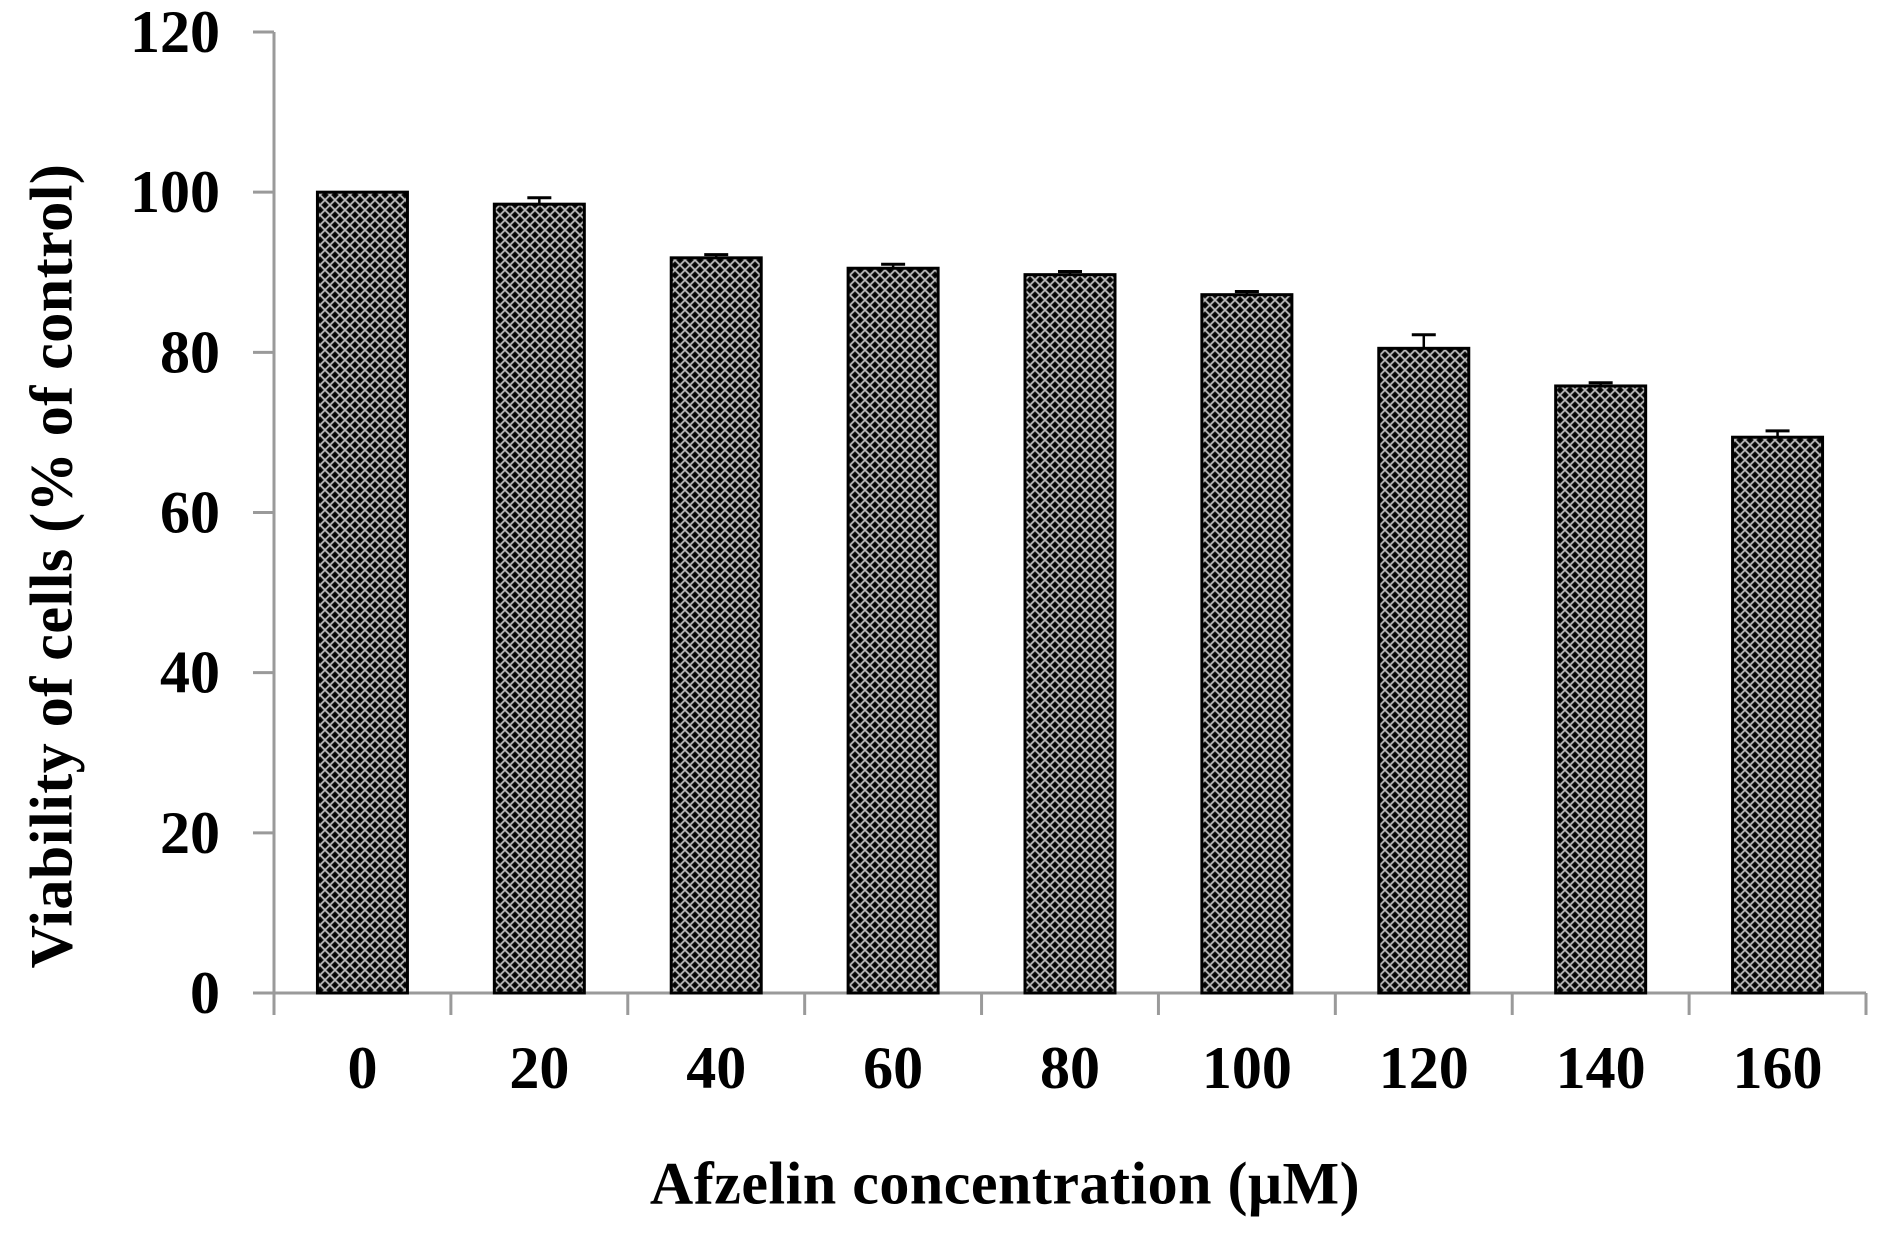 This screenshot has width=1882, height=1234. I want to click on y-tick-label: 100, so click(175, 192).